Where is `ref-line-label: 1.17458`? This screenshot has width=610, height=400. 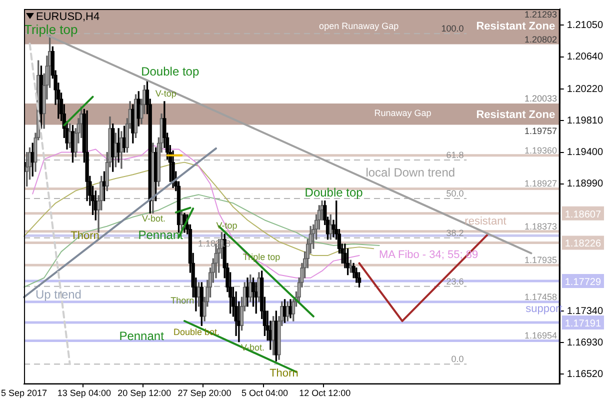 ref-line-label: 1.17458 is located at coordinates (540, 297).